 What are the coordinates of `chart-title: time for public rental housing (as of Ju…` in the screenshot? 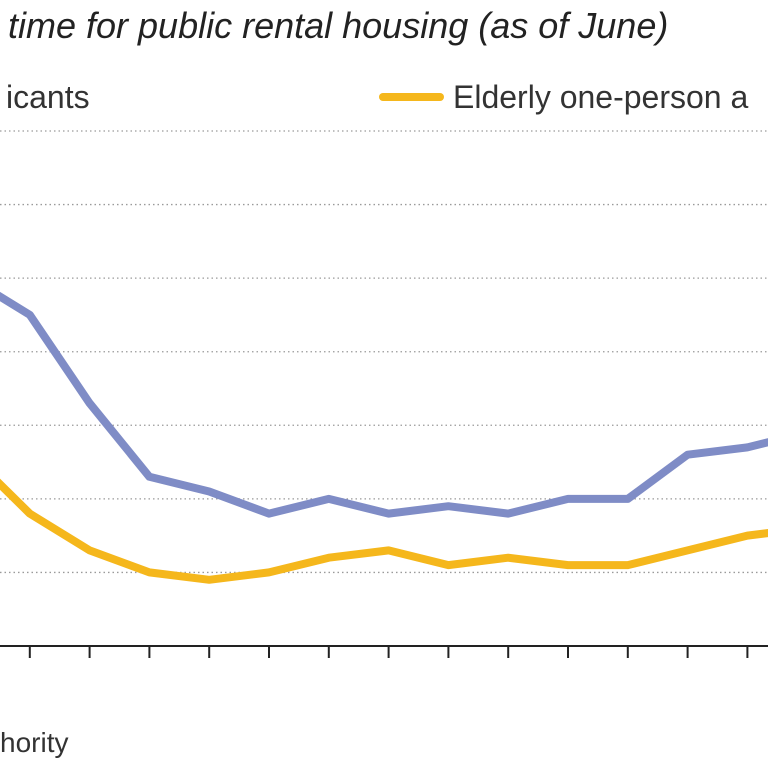 It's located at (338, 25).